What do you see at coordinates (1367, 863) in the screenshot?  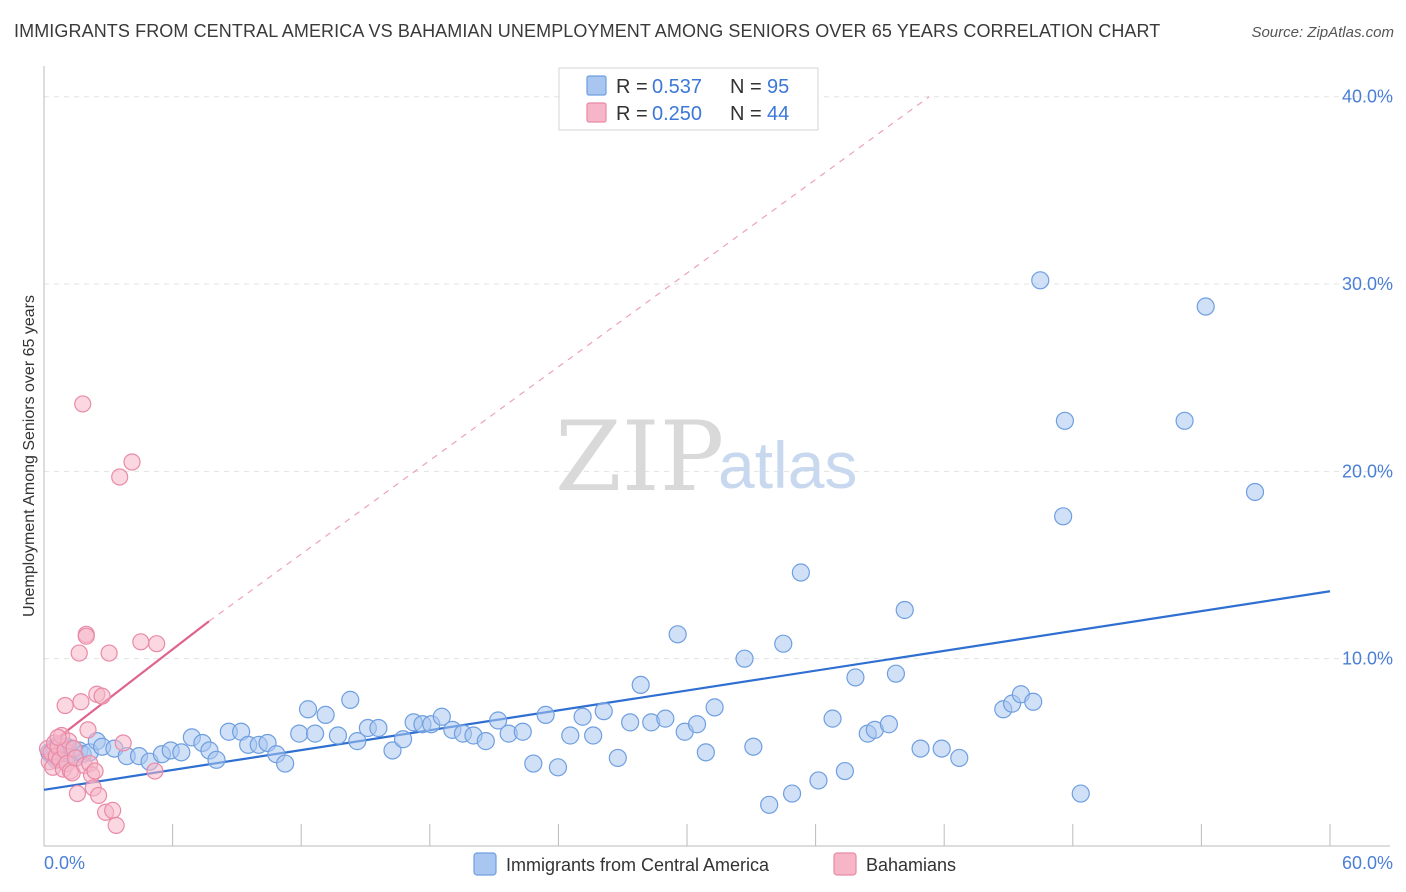 I see `x-tick-label: 60.0%` at bounding box center [1367, 863].